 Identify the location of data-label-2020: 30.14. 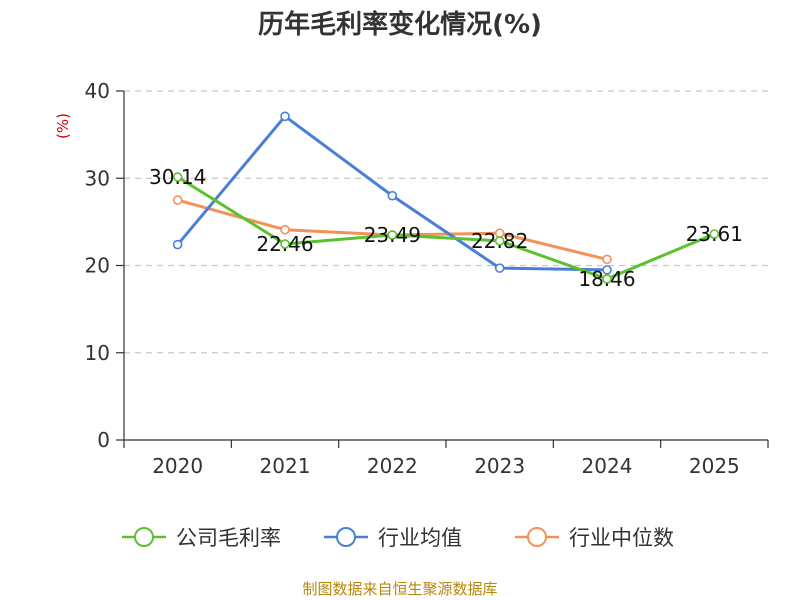
(177, 177).